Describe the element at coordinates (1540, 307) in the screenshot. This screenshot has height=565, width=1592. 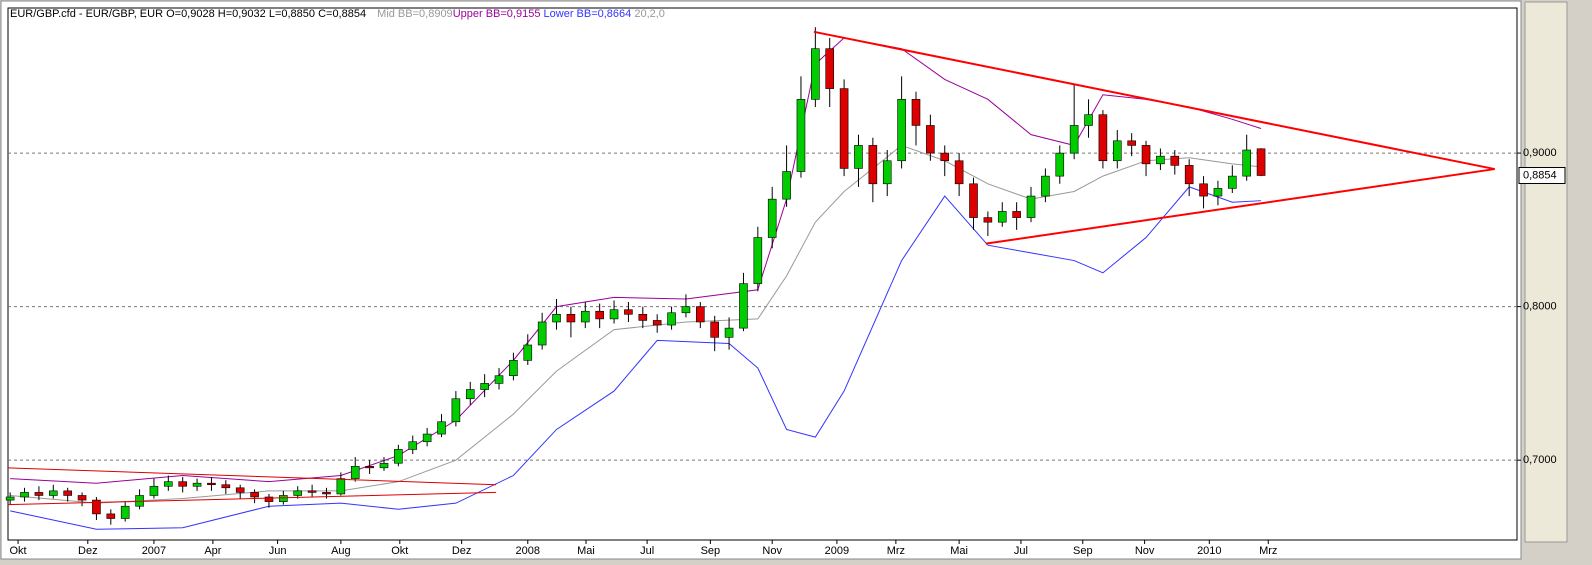
I see `y-tick-label: 0,8000` at that location.